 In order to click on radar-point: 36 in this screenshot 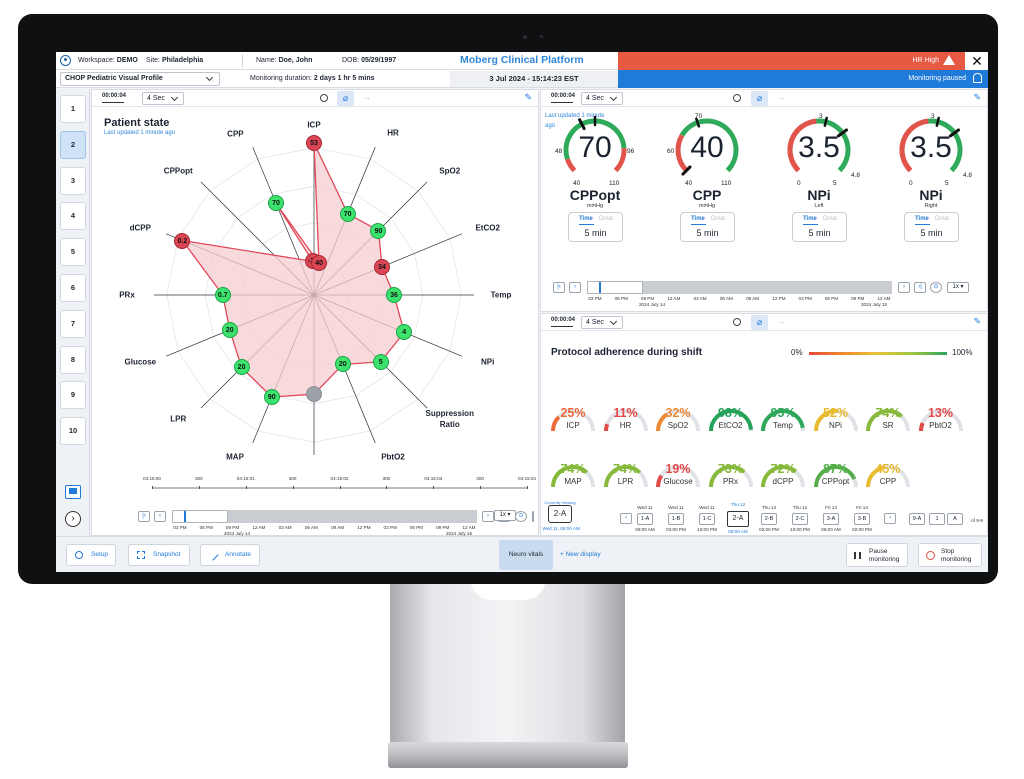, I will do `click(394, 295)`.